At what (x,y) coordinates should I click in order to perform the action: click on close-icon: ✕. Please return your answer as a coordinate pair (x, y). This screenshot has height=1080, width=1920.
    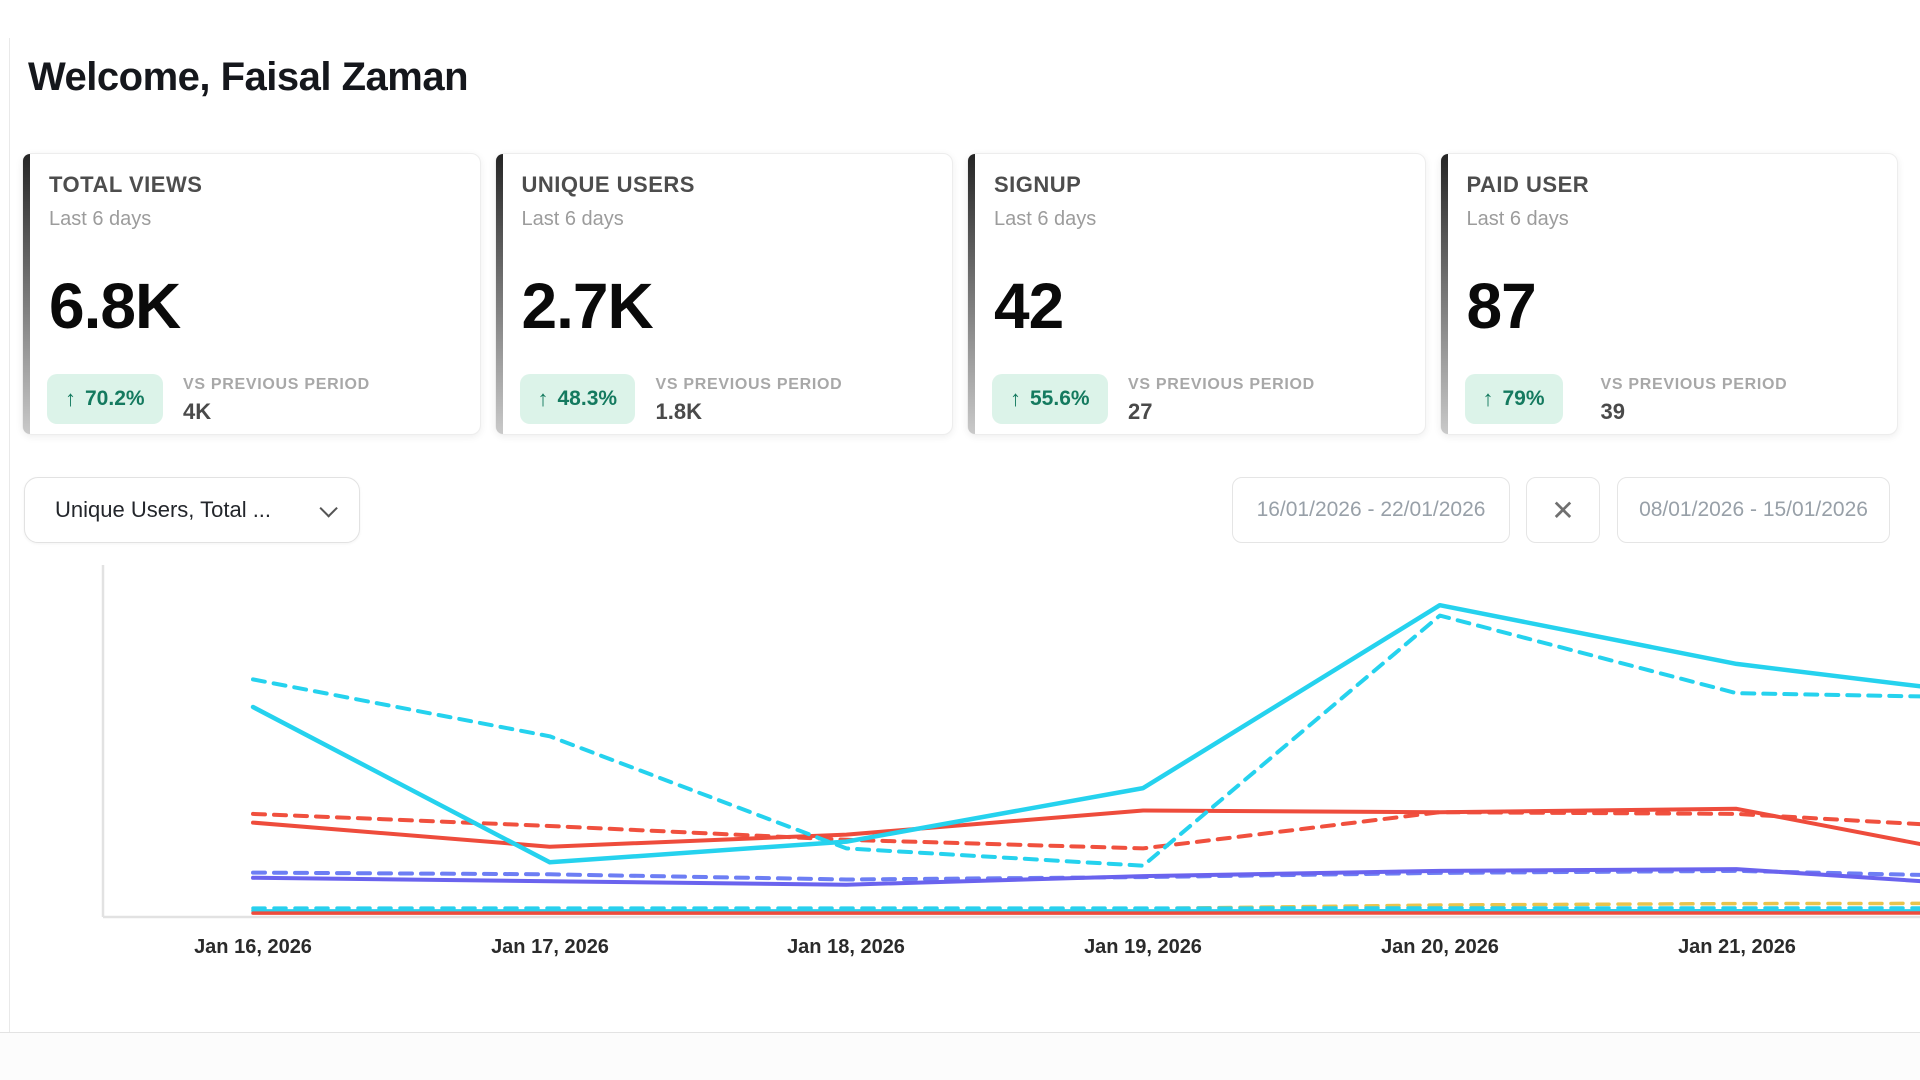
    Looking at the image, I should click on (1563, 510).